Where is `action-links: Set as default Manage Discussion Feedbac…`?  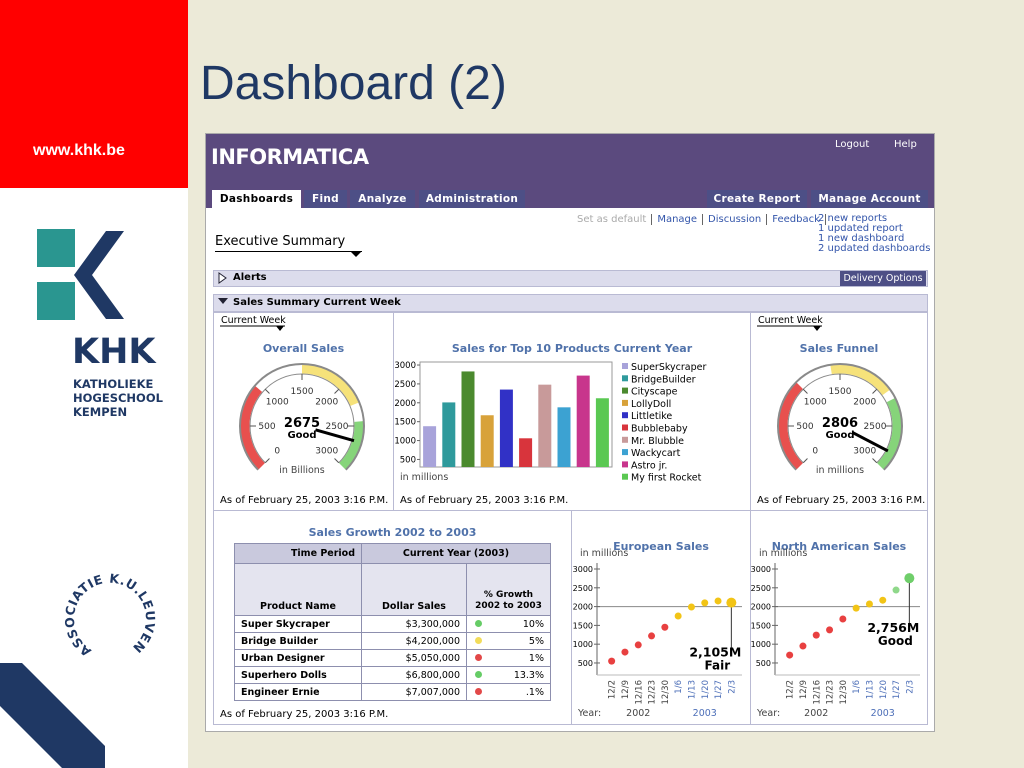
action-links: Set as default Manage Discussion Feedbac… is located at coordinates (701, 219).